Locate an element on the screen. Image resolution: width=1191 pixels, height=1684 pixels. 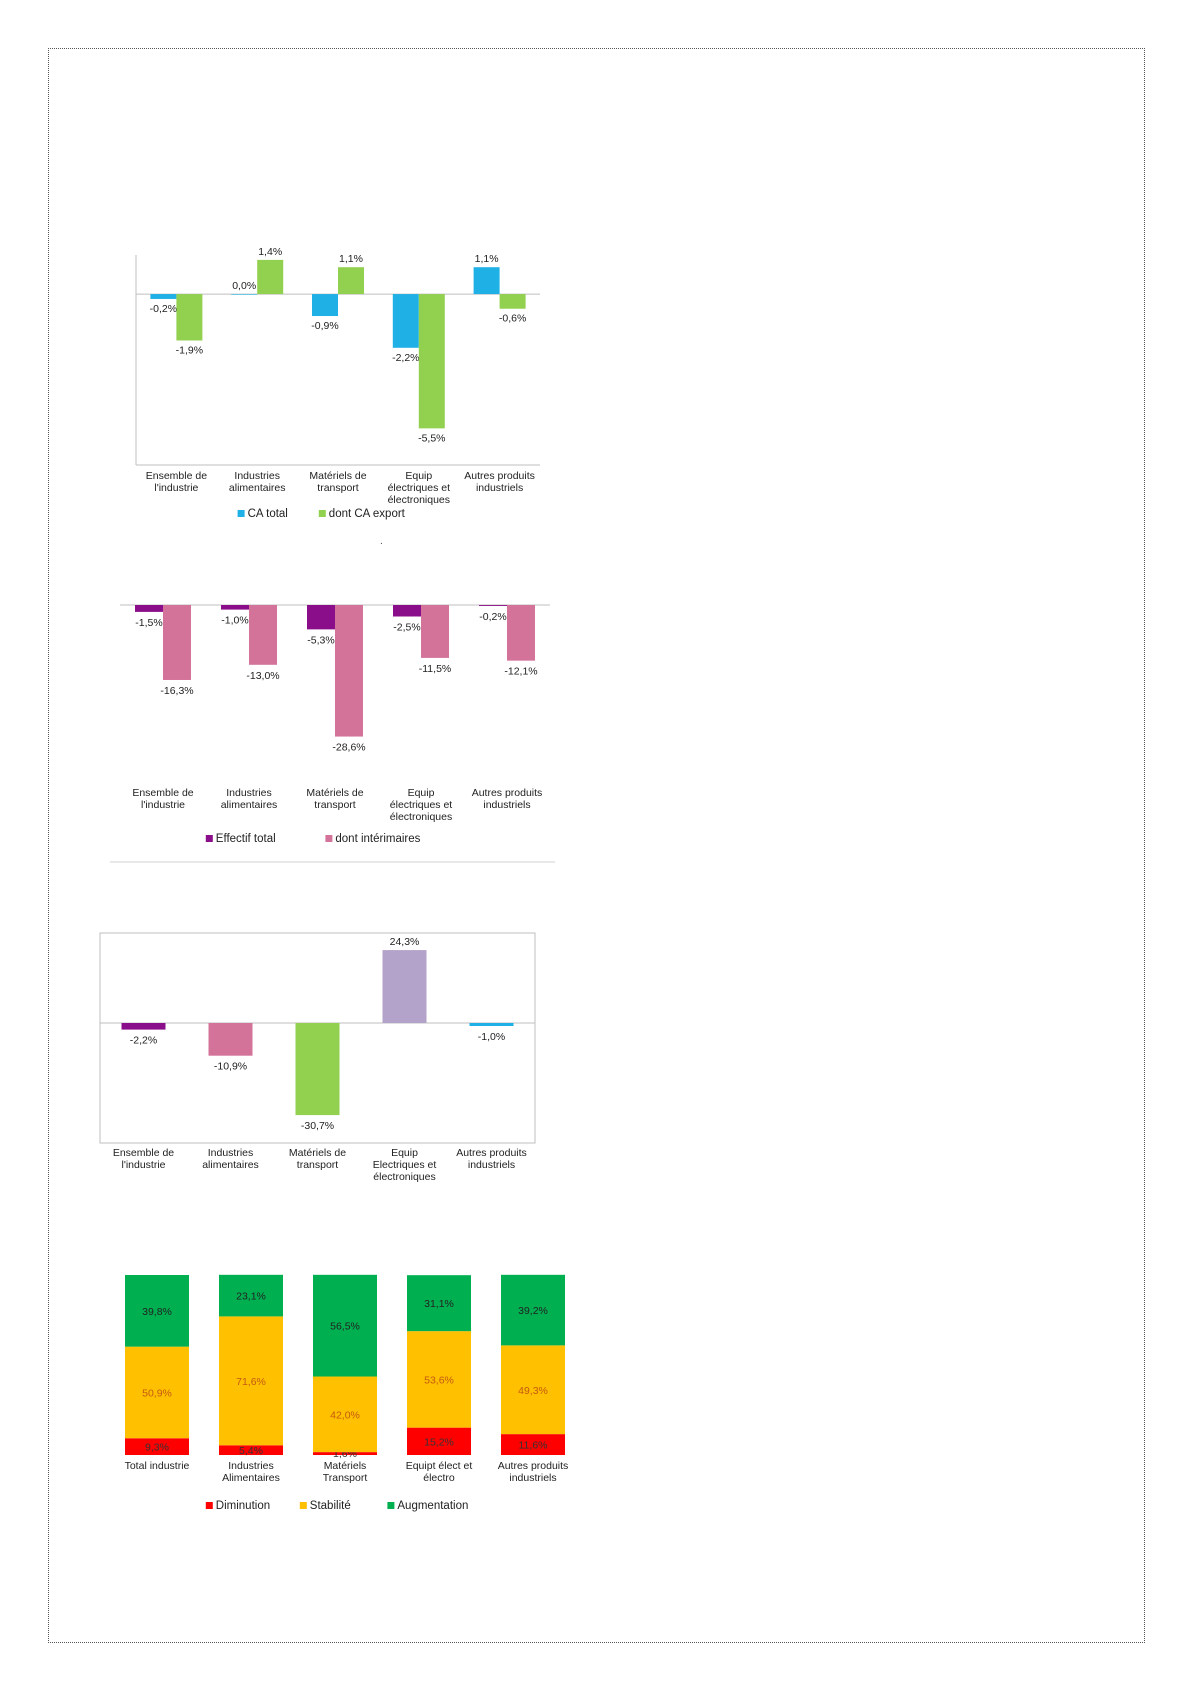
legend-label: dont intérimaires is located at coordinates (377, 839).